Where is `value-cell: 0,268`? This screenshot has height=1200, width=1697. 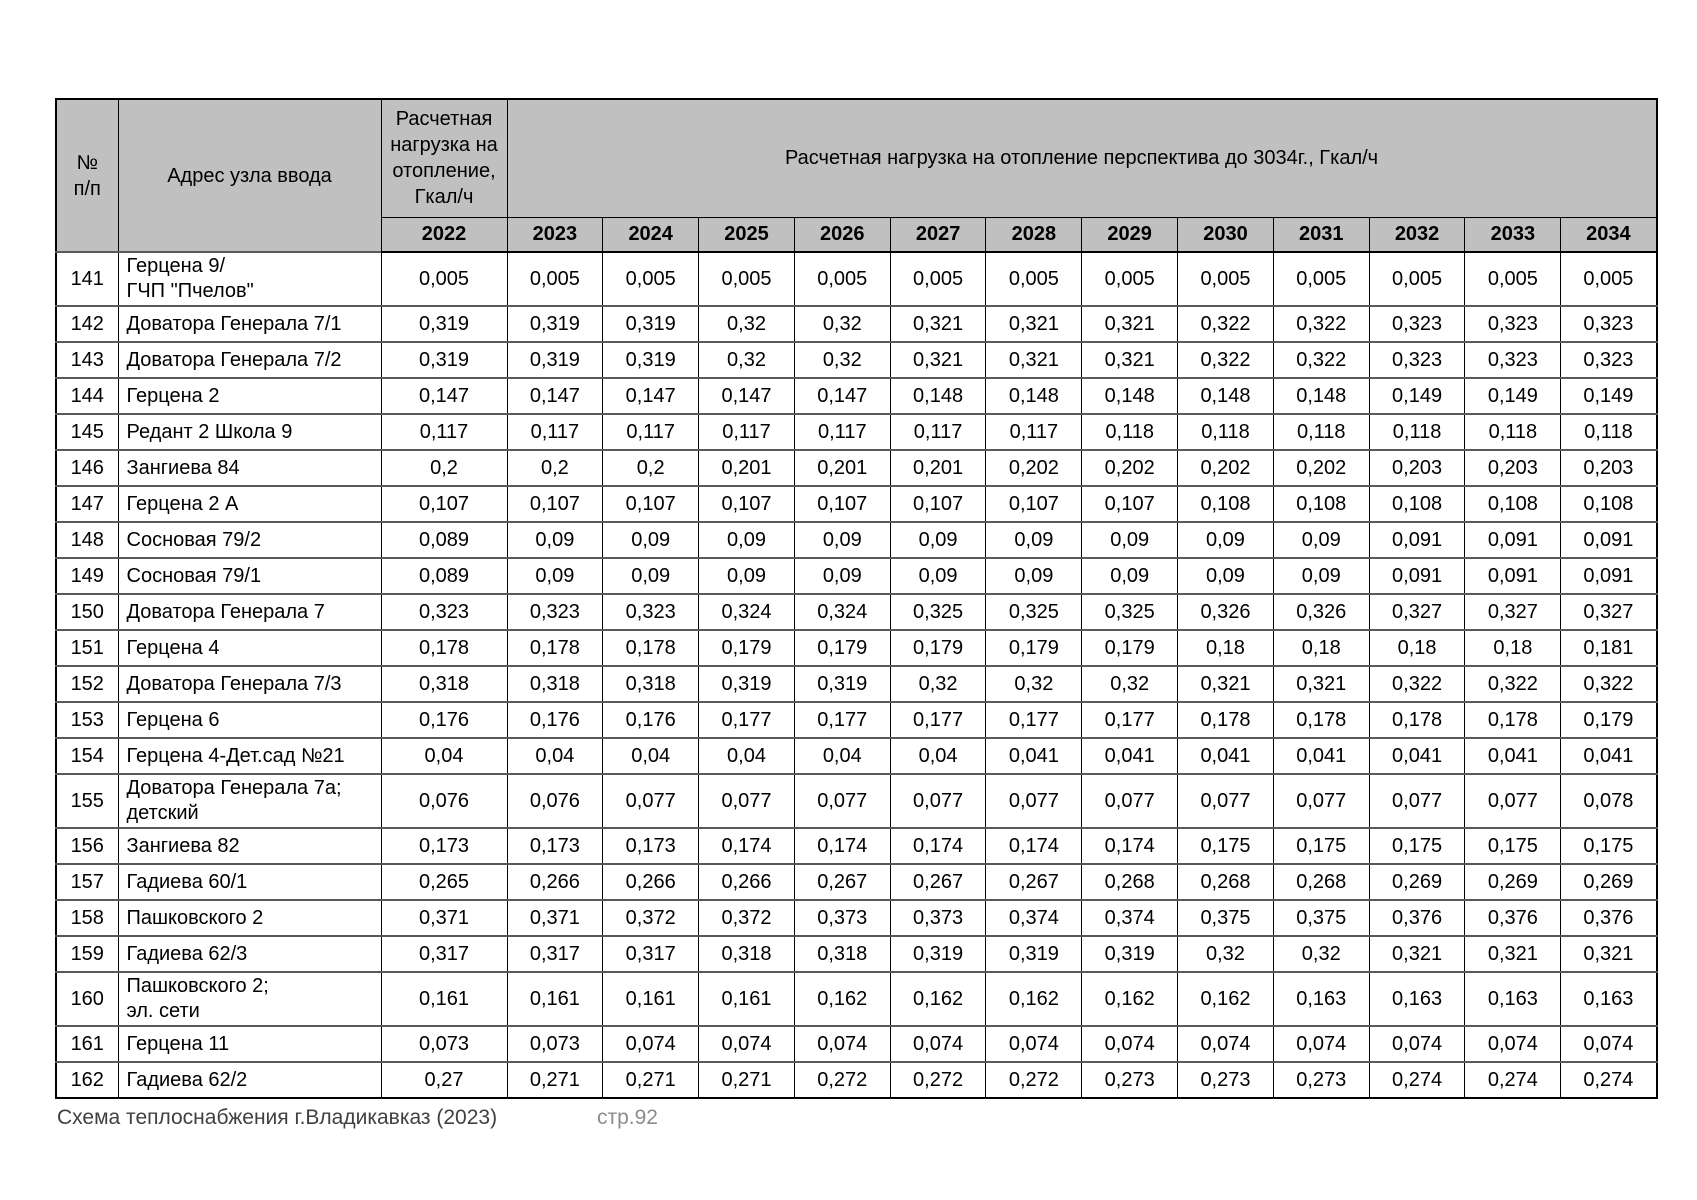
value-cell: 0,268 is located at coordinates (1225, 882).